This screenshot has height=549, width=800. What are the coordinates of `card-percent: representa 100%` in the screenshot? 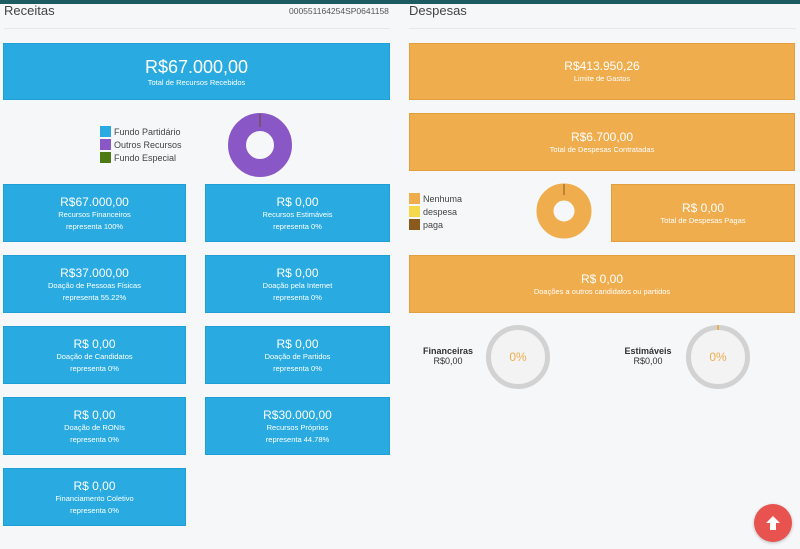 It's located at (94, 226).